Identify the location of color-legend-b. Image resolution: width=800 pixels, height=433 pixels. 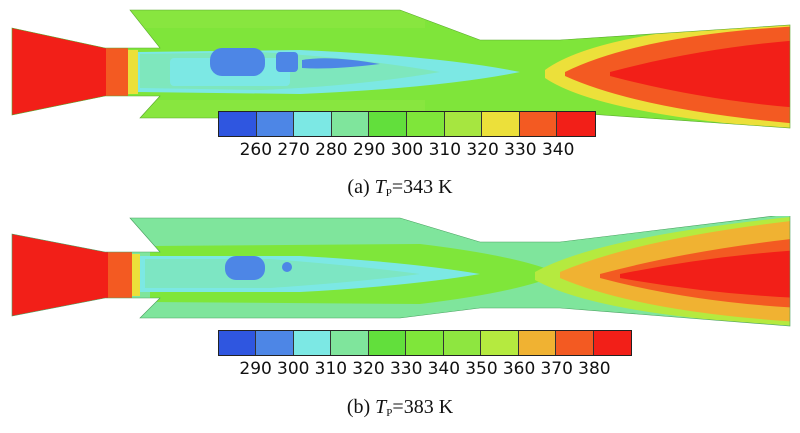
(425, 343).